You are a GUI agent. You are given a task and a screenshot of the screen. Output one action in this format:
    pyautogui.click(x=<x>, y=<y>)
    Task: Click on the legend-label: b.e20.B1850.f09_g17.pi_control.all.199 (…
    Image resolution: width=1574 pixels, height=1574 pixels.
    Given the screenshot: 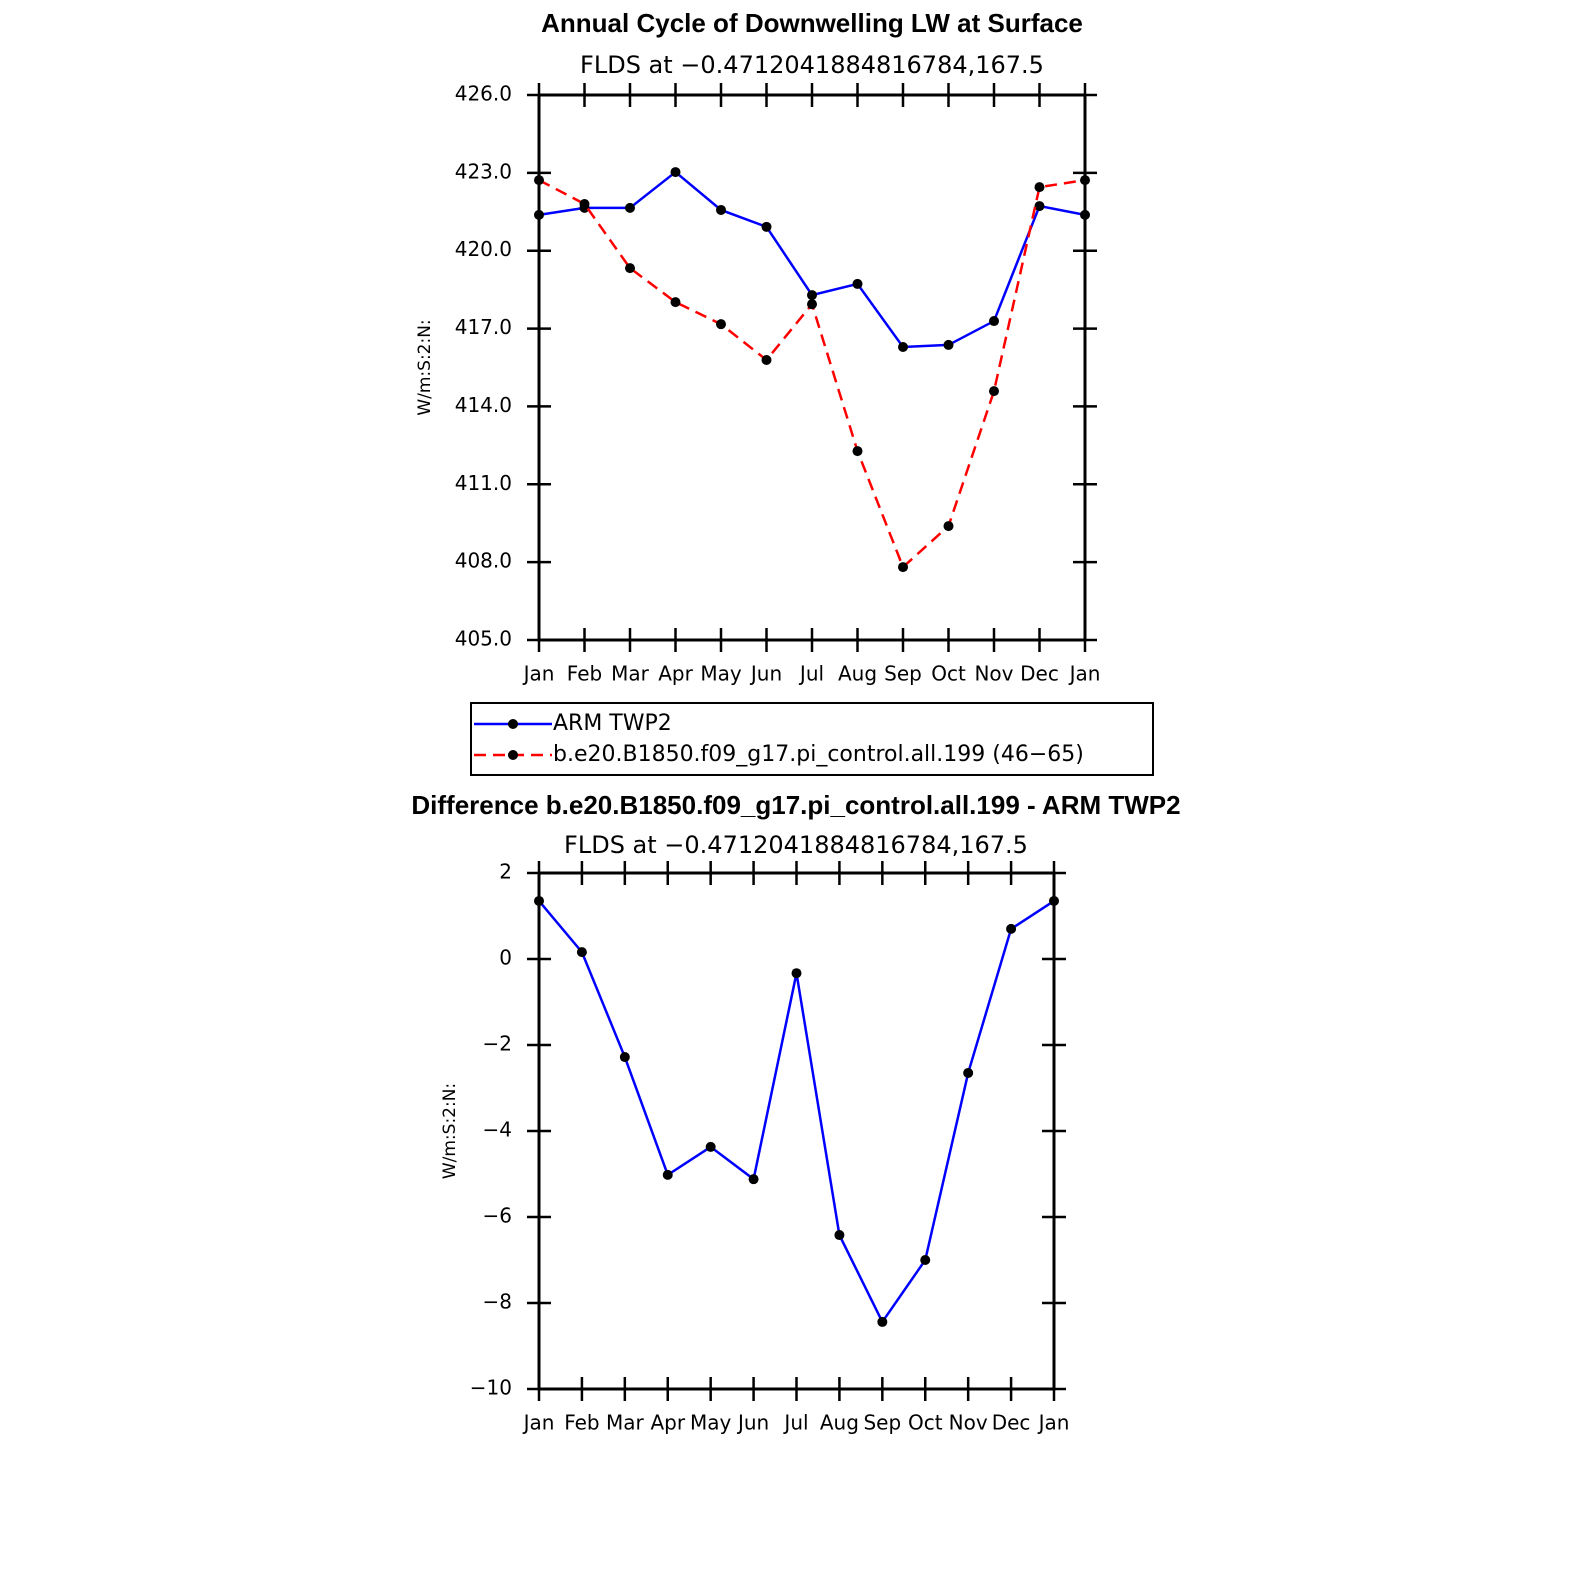 What is the action you would take?
    pyautogui.click(x=818, y=754)
    